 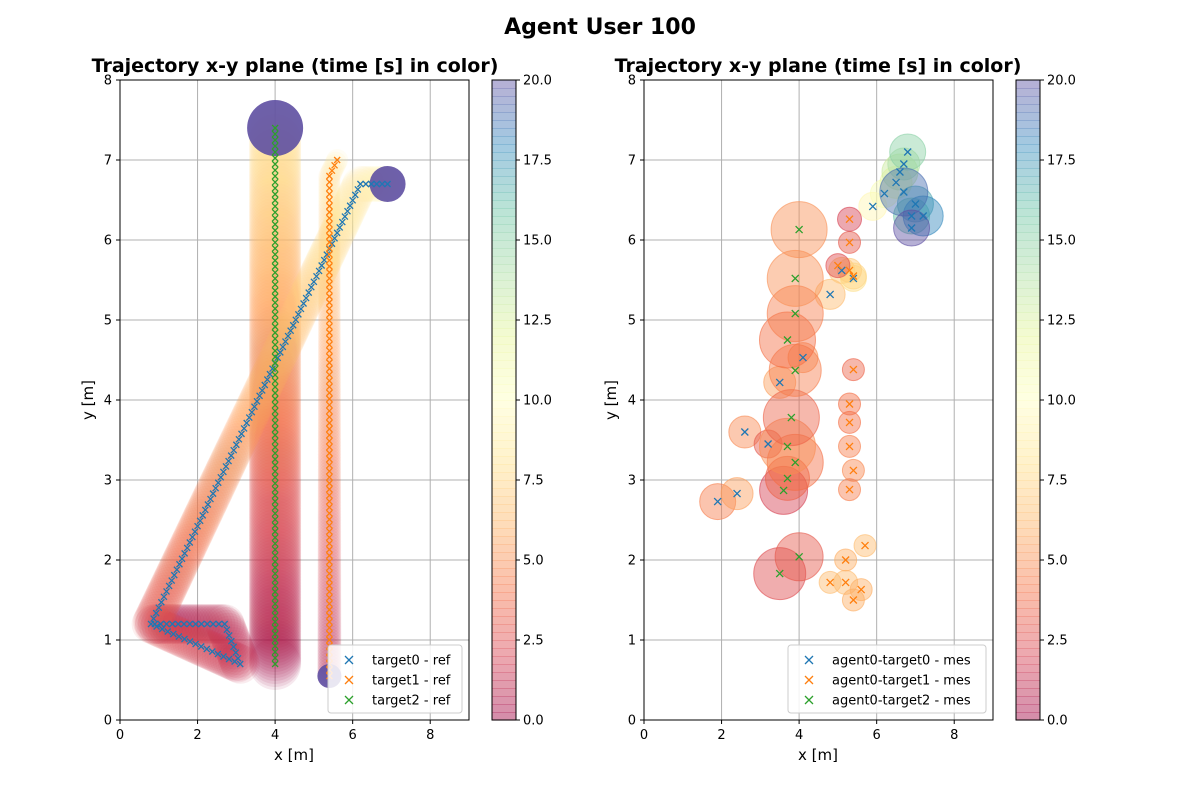 I want to click on colorbar-tick-label: 12.5, so click(x=1061, y=321).